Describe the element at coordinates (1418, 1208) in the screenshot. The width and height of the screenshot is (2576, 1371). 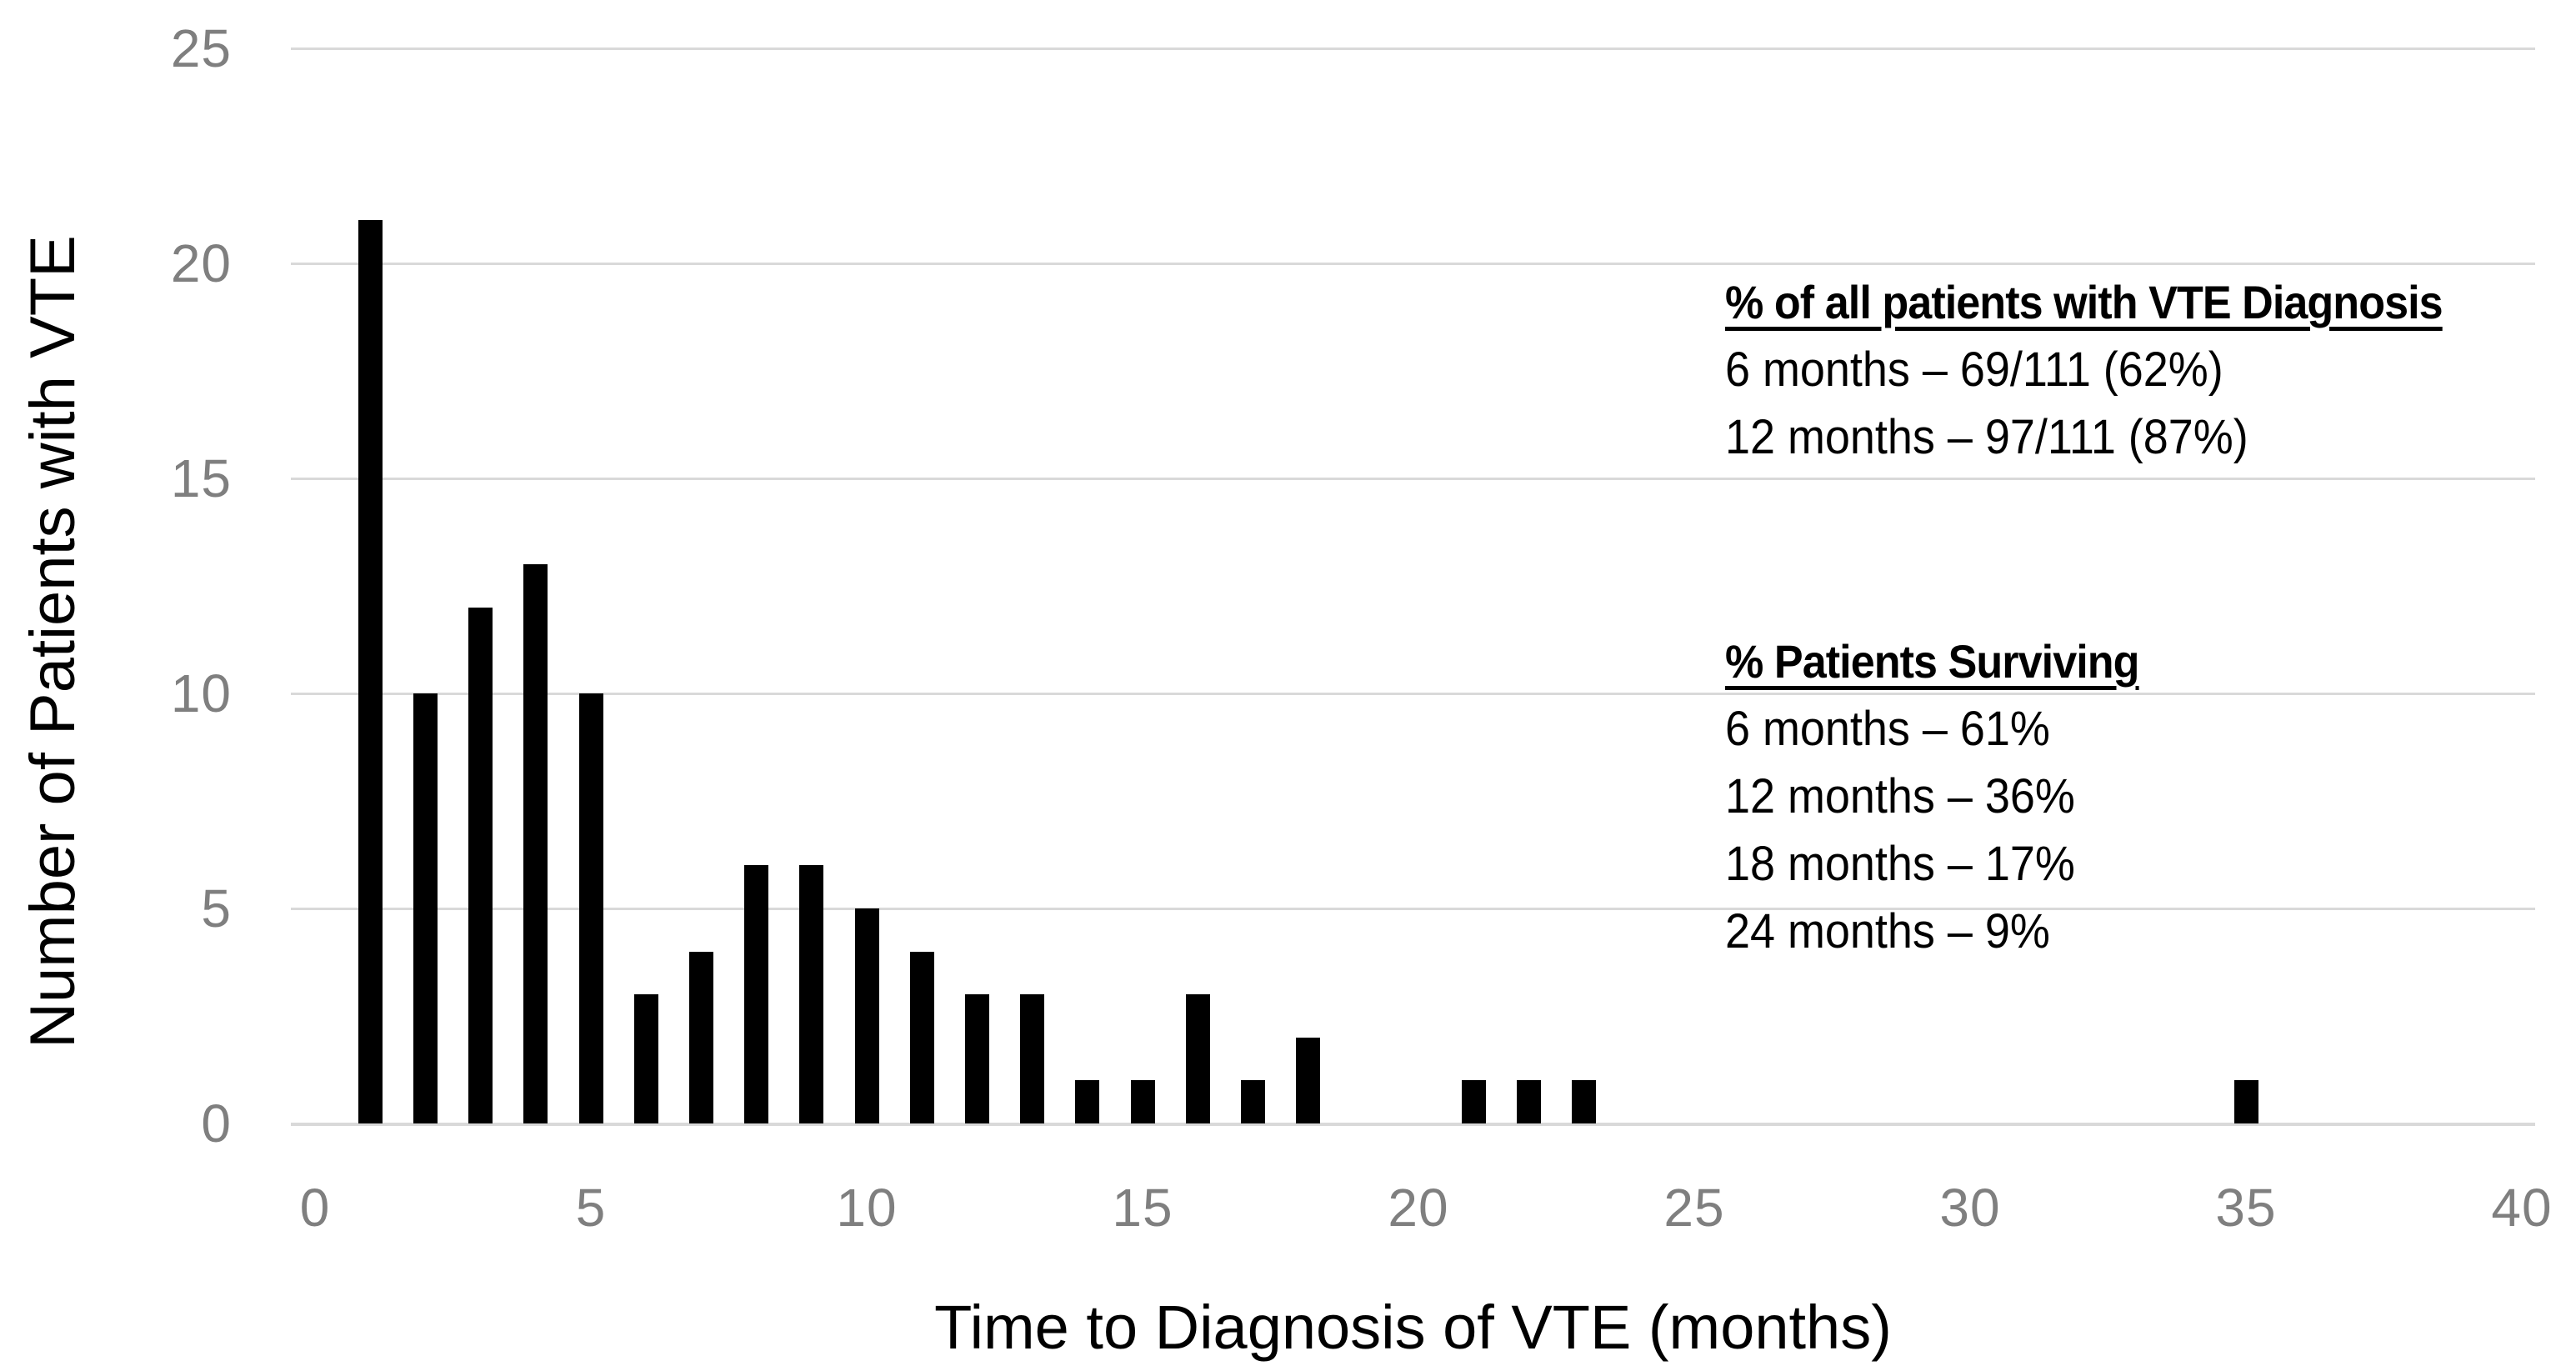
I see `x-tick-label-20: 20` at that location.